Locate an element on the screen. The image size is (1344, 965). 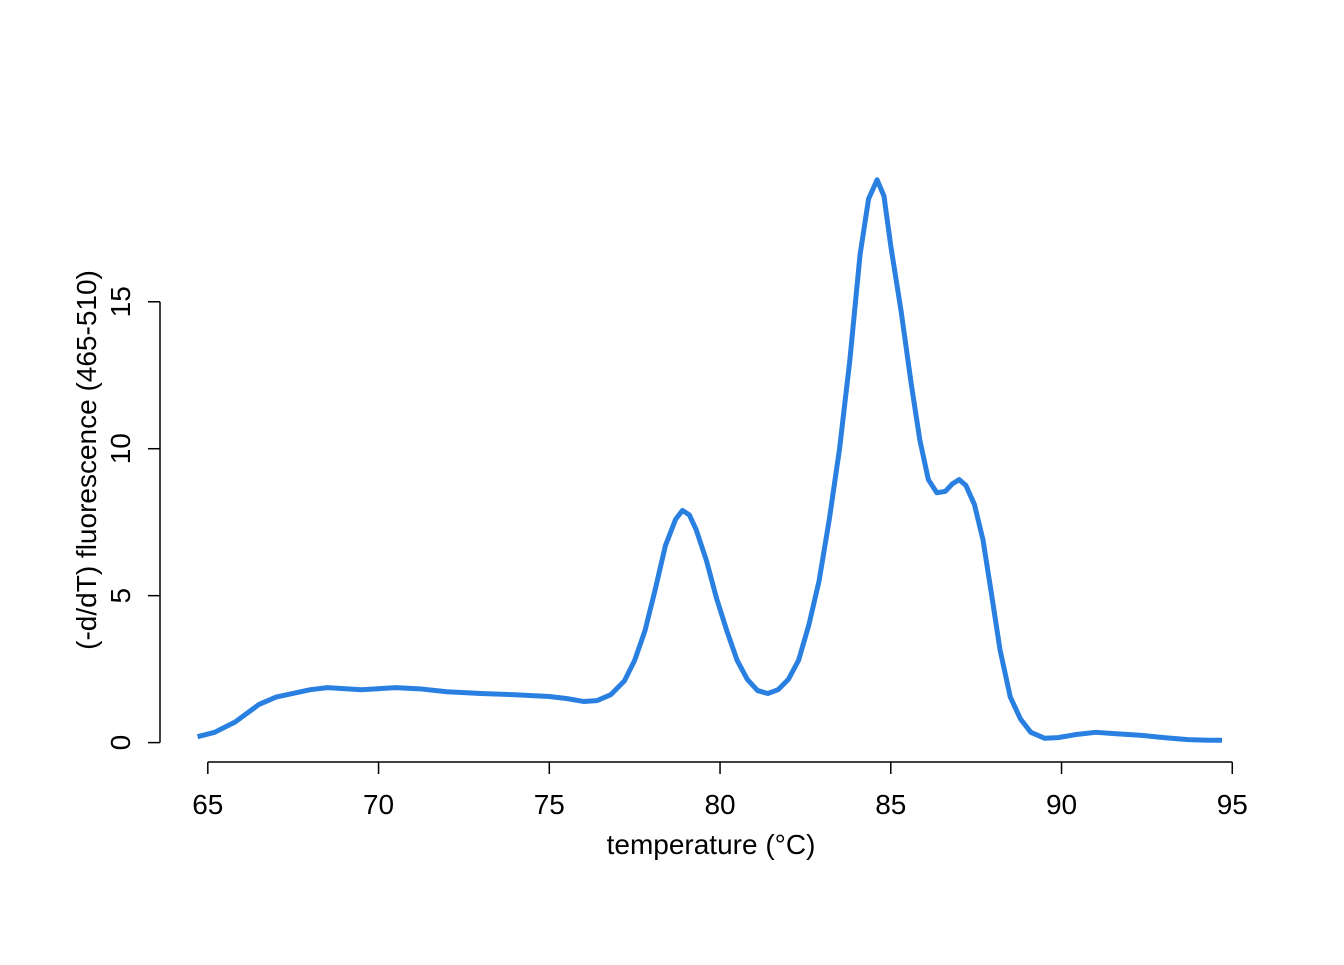
x-tick-label: 65 is located at coordinates (207, 804).